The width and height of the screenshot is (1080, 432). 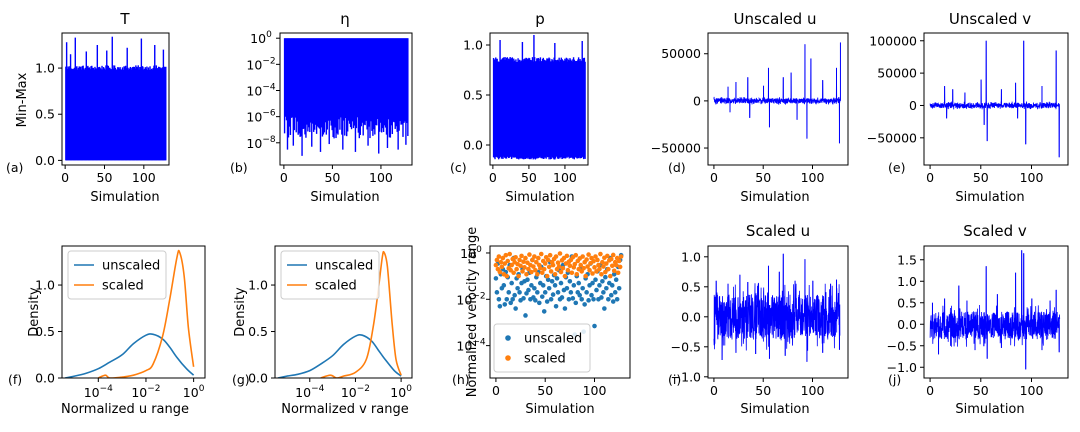 What do you see at coordinates (902, 367) in the screenshot?
I see `y-tick-label: −1.0` at bounding box center [902, 367].